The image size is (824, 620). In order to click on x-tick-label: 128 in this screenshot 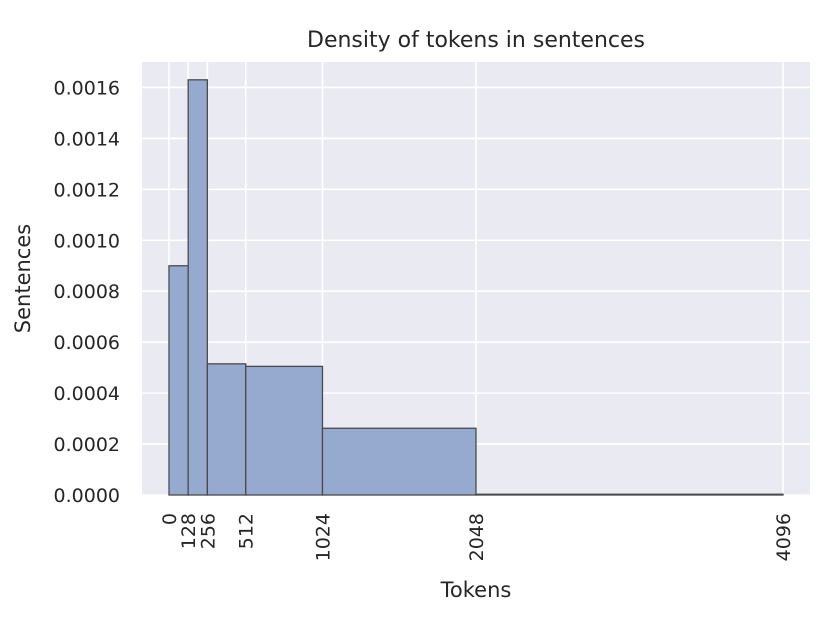, I will do `click(189, 531)`.